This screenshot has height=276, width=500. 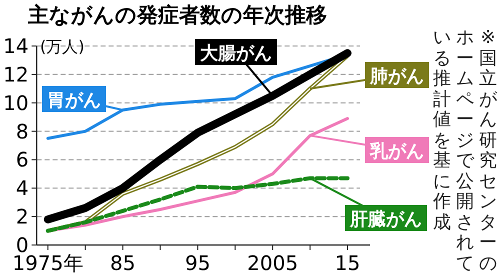 I want to click on x-tick-label: 1975年, so click(x=48, y=263).